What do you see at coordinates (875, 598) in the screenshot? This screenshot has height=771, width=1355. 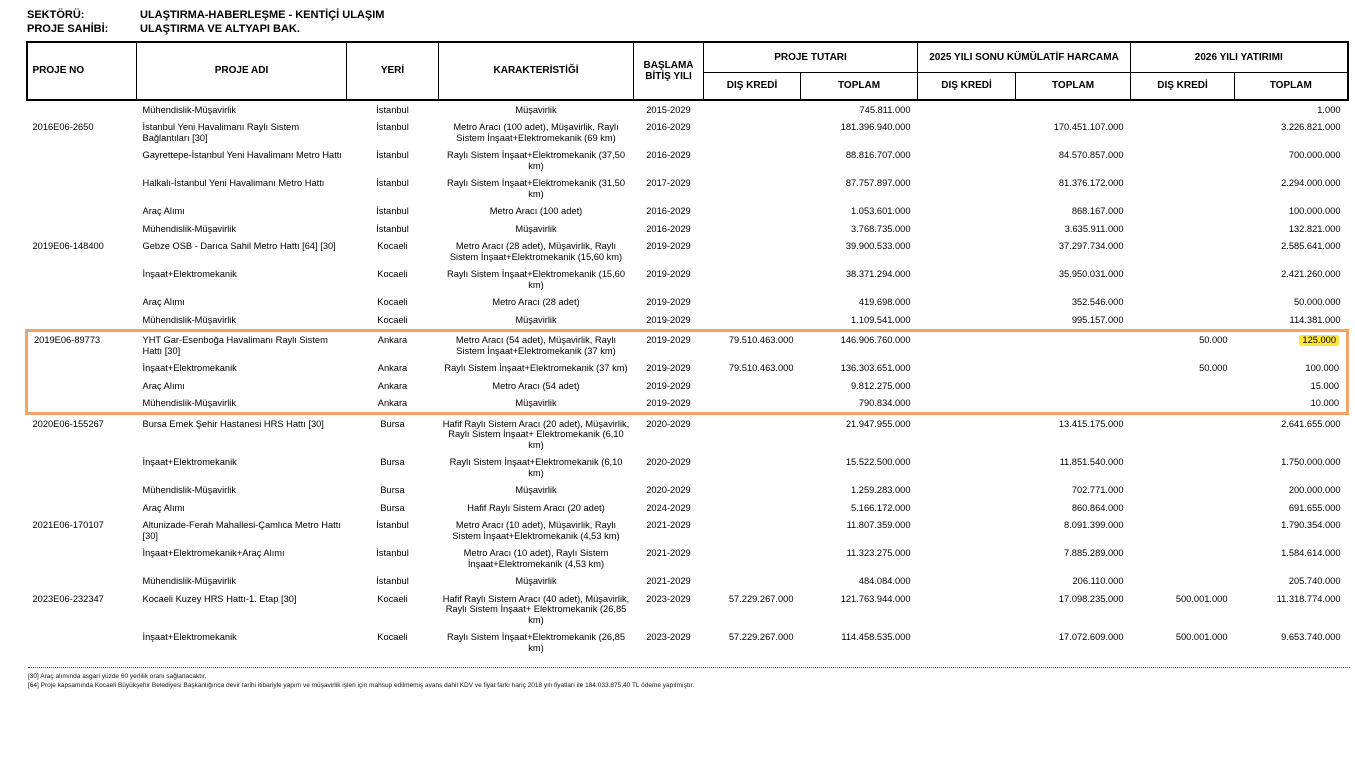 I see `cell-pt-toplam: 121.763.944.000` at bounding box center [875, 598].